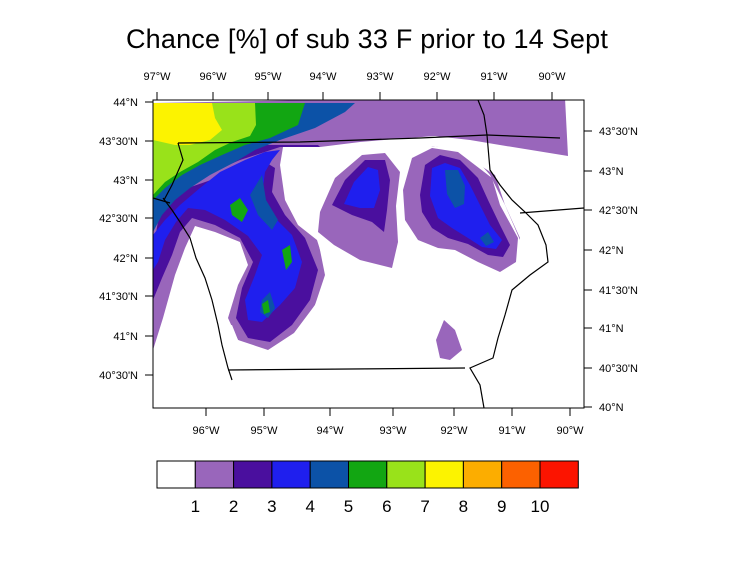 The width and height of the screenshot is (734, 567). Describe the element at coordinates (523, 136) in the screenshot. I see `wisconsin-border` at that location.